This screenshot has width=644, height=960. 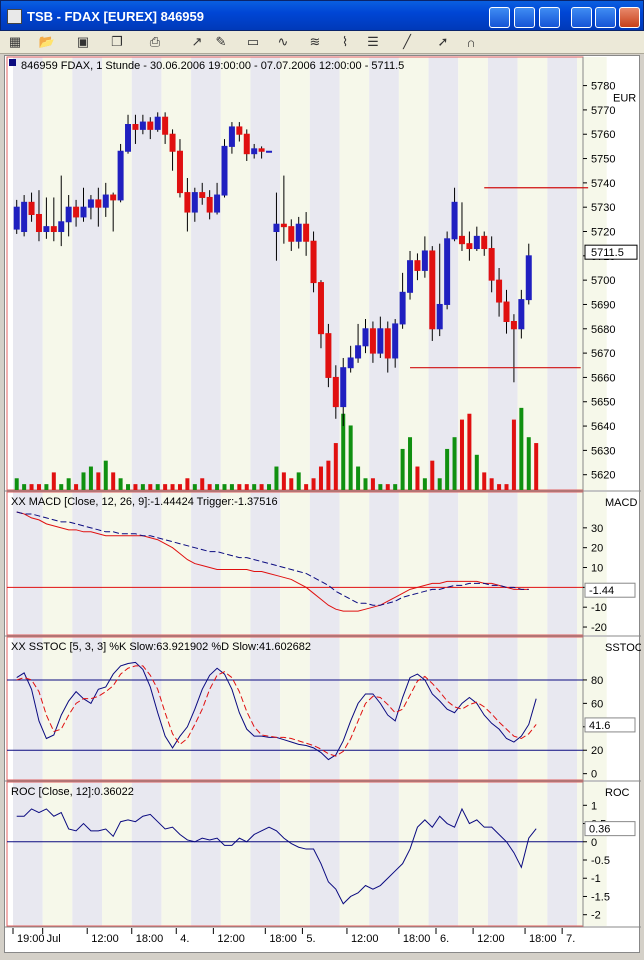 What do you see at coordinates (47, 41) in the screenshot?
I see `open-folder-icon: 📂` at bounding box center [47, 41].